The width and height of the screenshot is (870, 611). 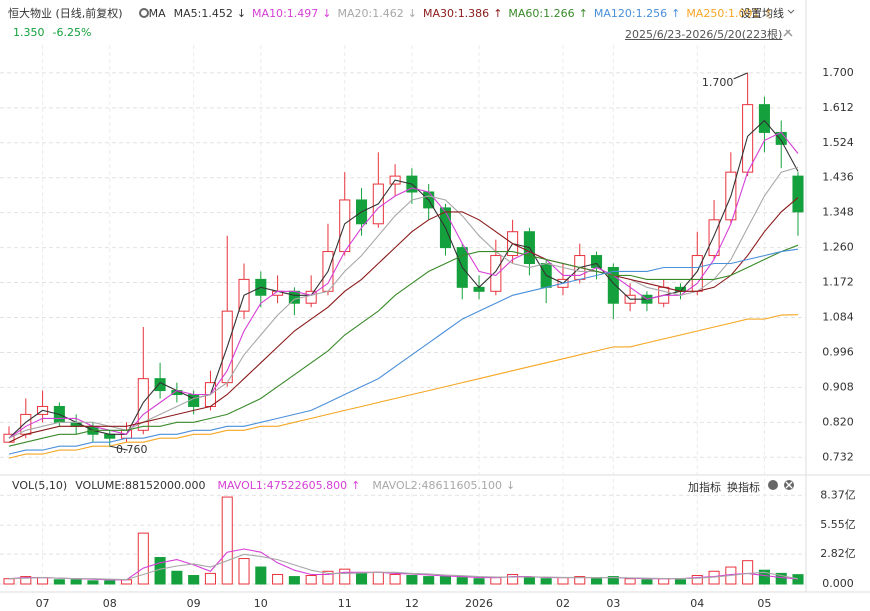 I want to click on legend-value: 1.386, so click(x=473, y=13).